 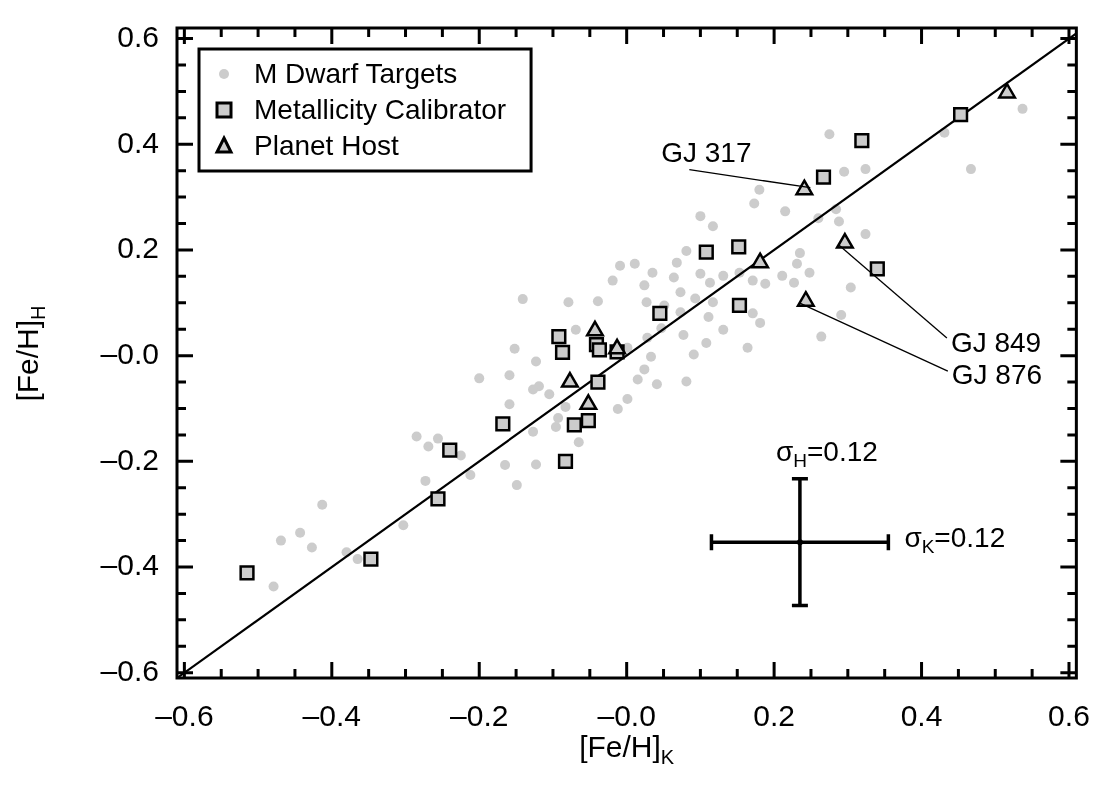 I want to click on y-tick-label: –0.4, so click(x=129, y=565).